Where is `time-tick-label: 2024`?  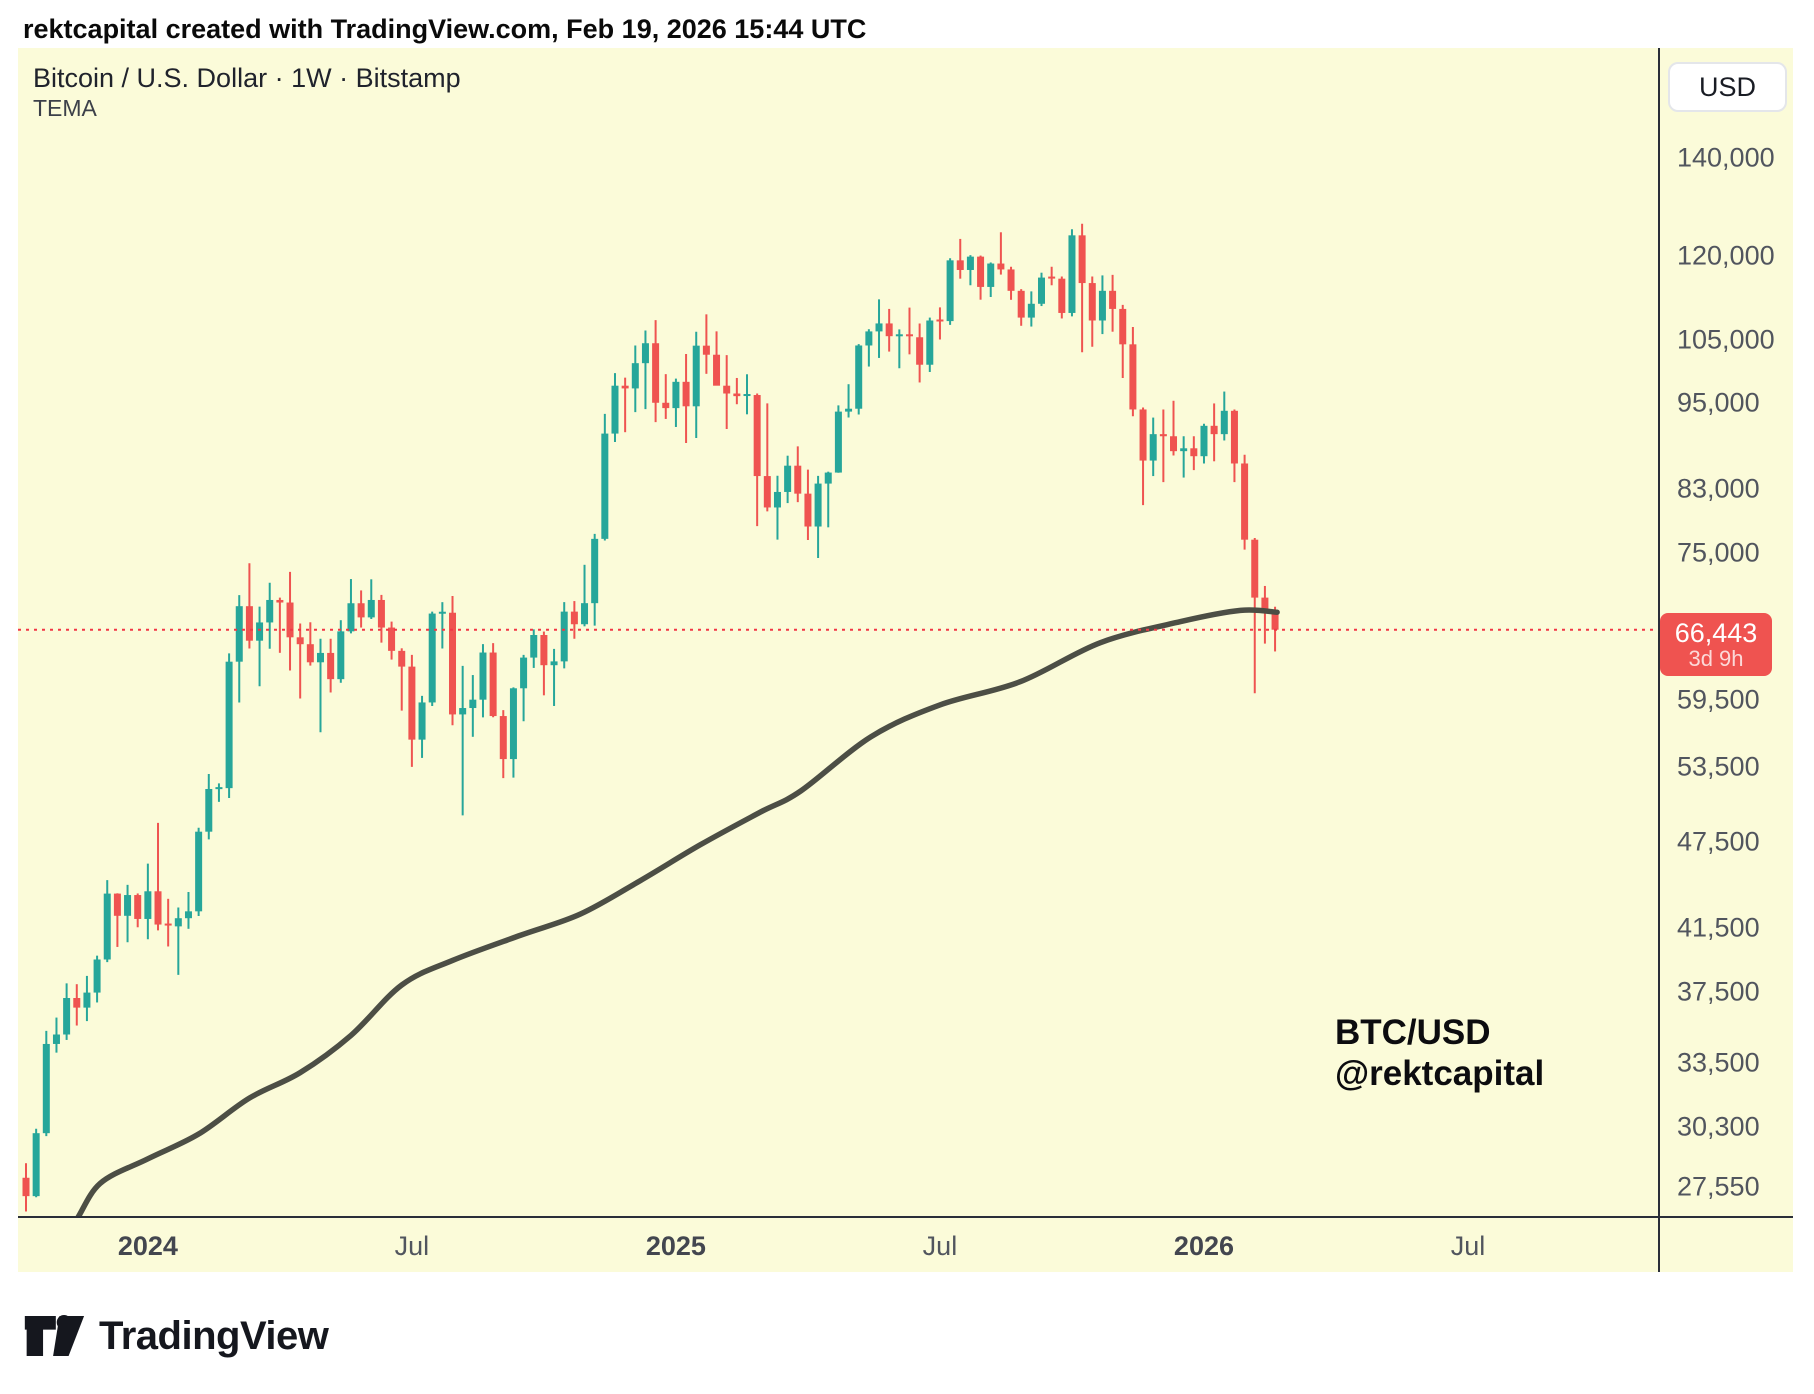
time-tick-label: 2024 is located at coordinates (147, 1246).